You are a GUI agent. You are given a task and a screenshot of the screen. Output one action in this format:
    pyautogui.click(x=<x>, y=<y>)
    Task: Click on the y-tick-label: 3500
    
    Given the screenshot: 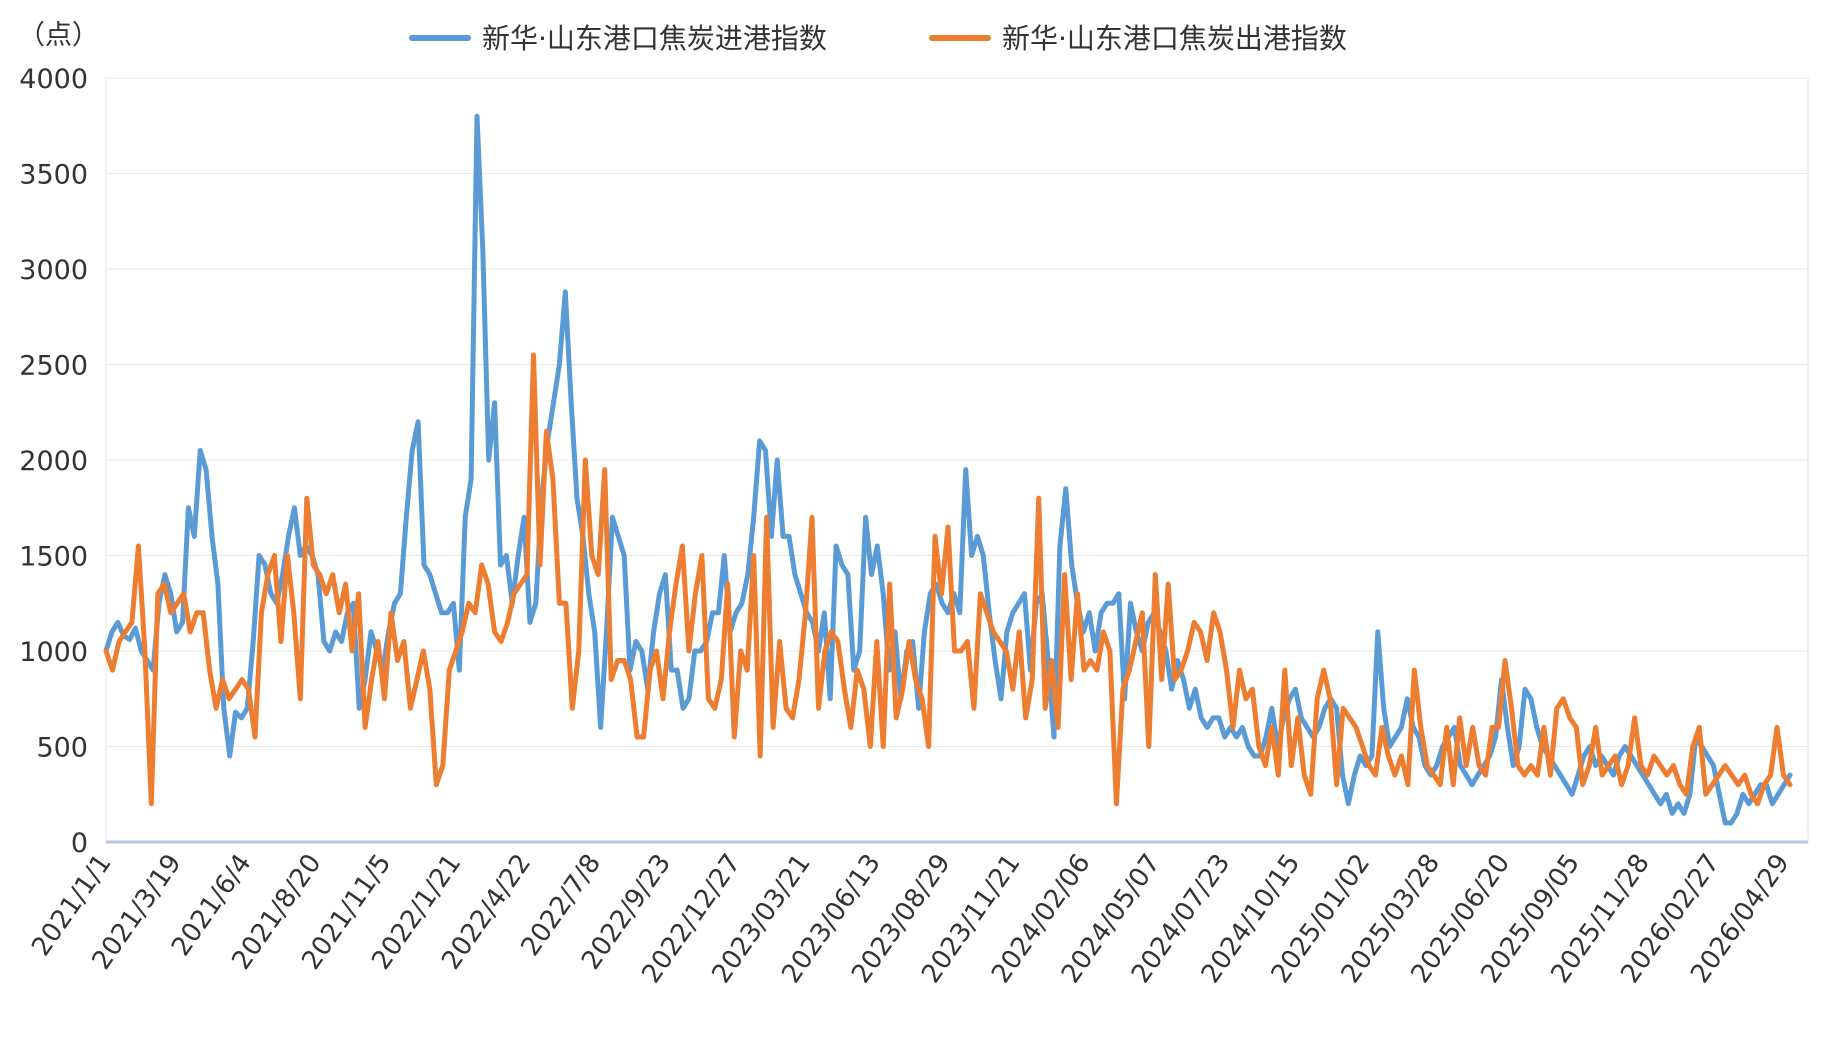 What is the action you would take?
    pyautogui.click(x=53, y=175)
    